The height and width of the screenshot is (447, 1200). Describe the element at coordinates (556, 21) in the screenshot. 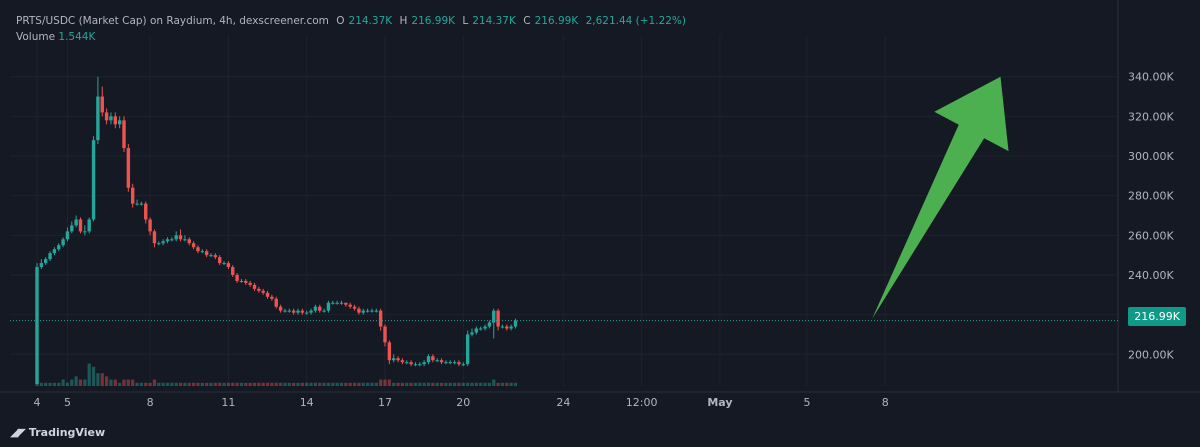

I see `close-value: 216.99K` at that location.